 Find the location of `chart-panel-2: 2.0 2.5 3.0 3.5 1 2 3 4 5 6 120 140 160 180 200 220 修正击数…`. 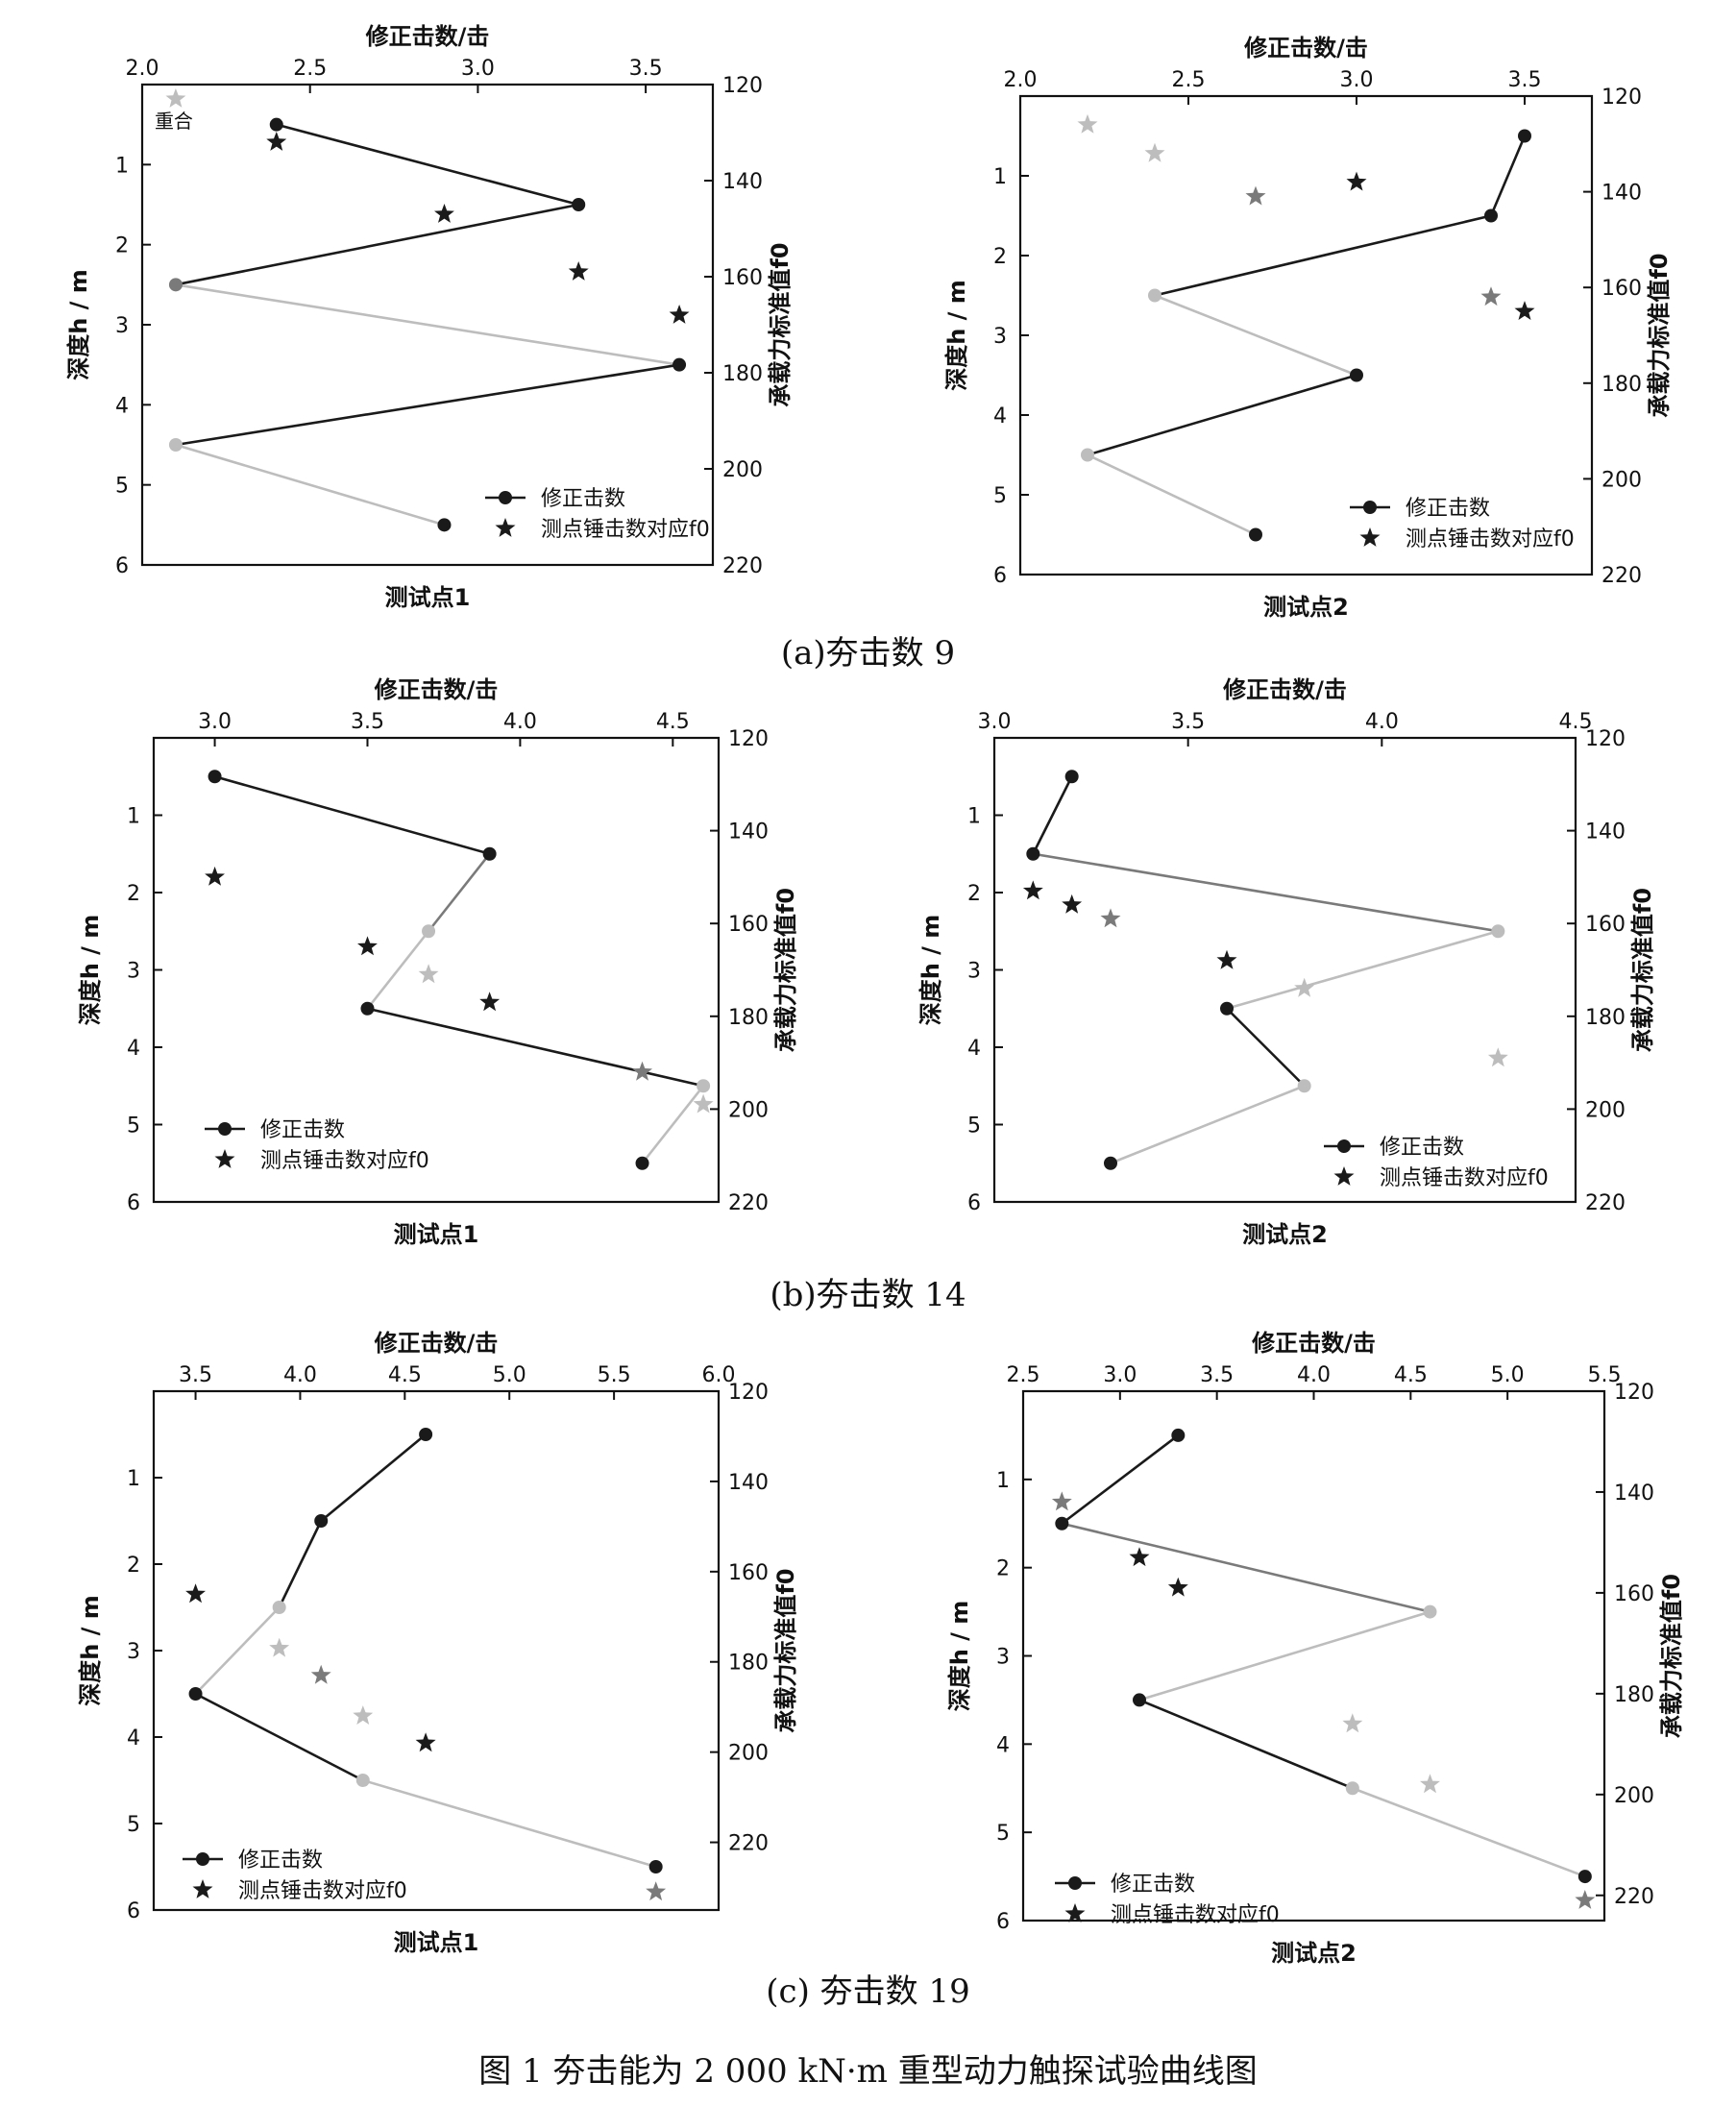

chart-panel-2: 2.0 2.5 3.0 3.5 1 2 3 4 5 6 120 140 160 180 200 220 修正击数… is located at coordinates (1308, 328).